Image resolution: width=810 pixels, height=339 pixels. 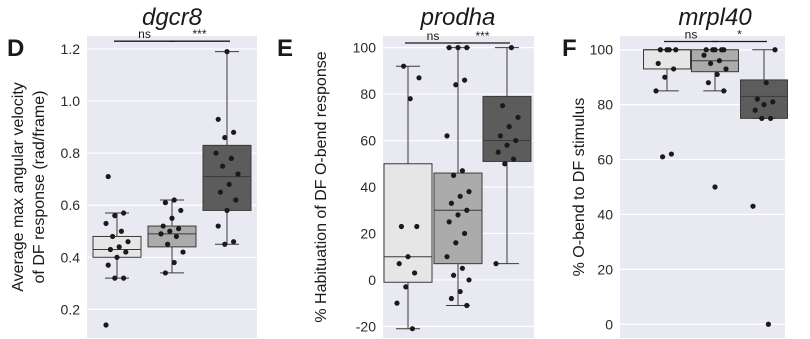 I want to click on y-tick-label: 0.8, so click(x=71, y=153).